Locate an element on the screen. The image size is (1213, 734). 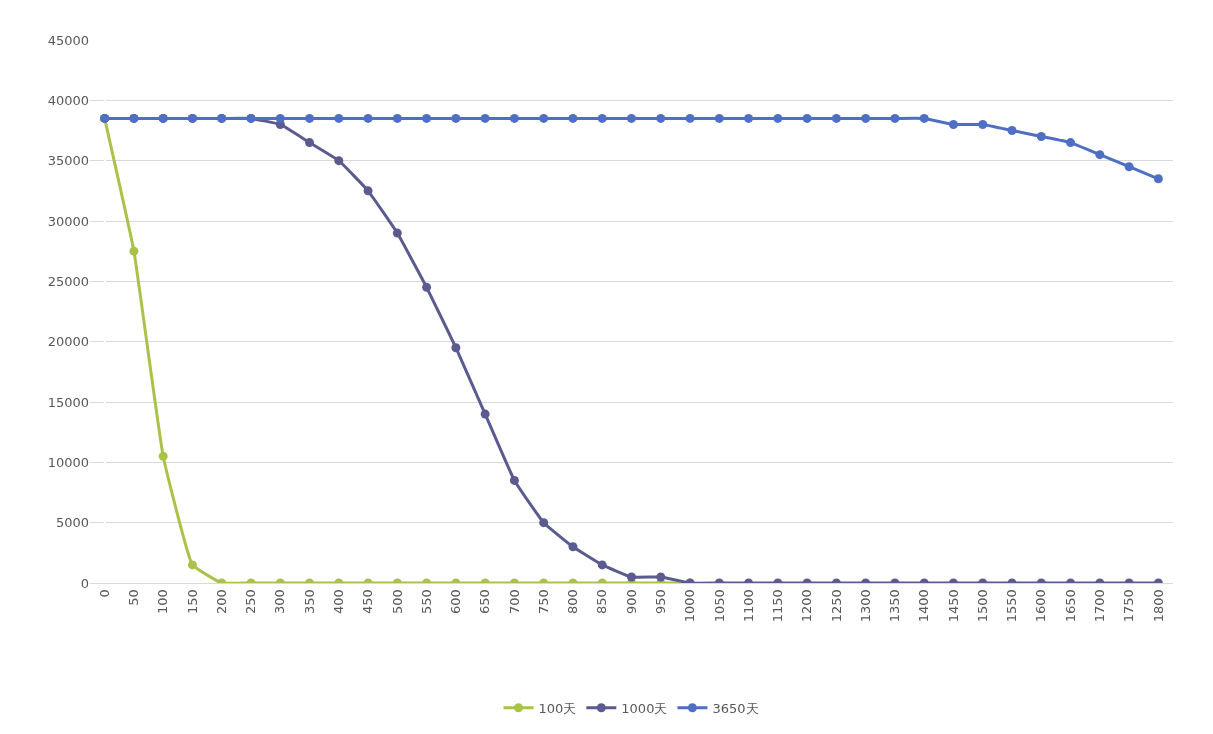
x-tick-label: 700 is located at coordinates (514, 602).